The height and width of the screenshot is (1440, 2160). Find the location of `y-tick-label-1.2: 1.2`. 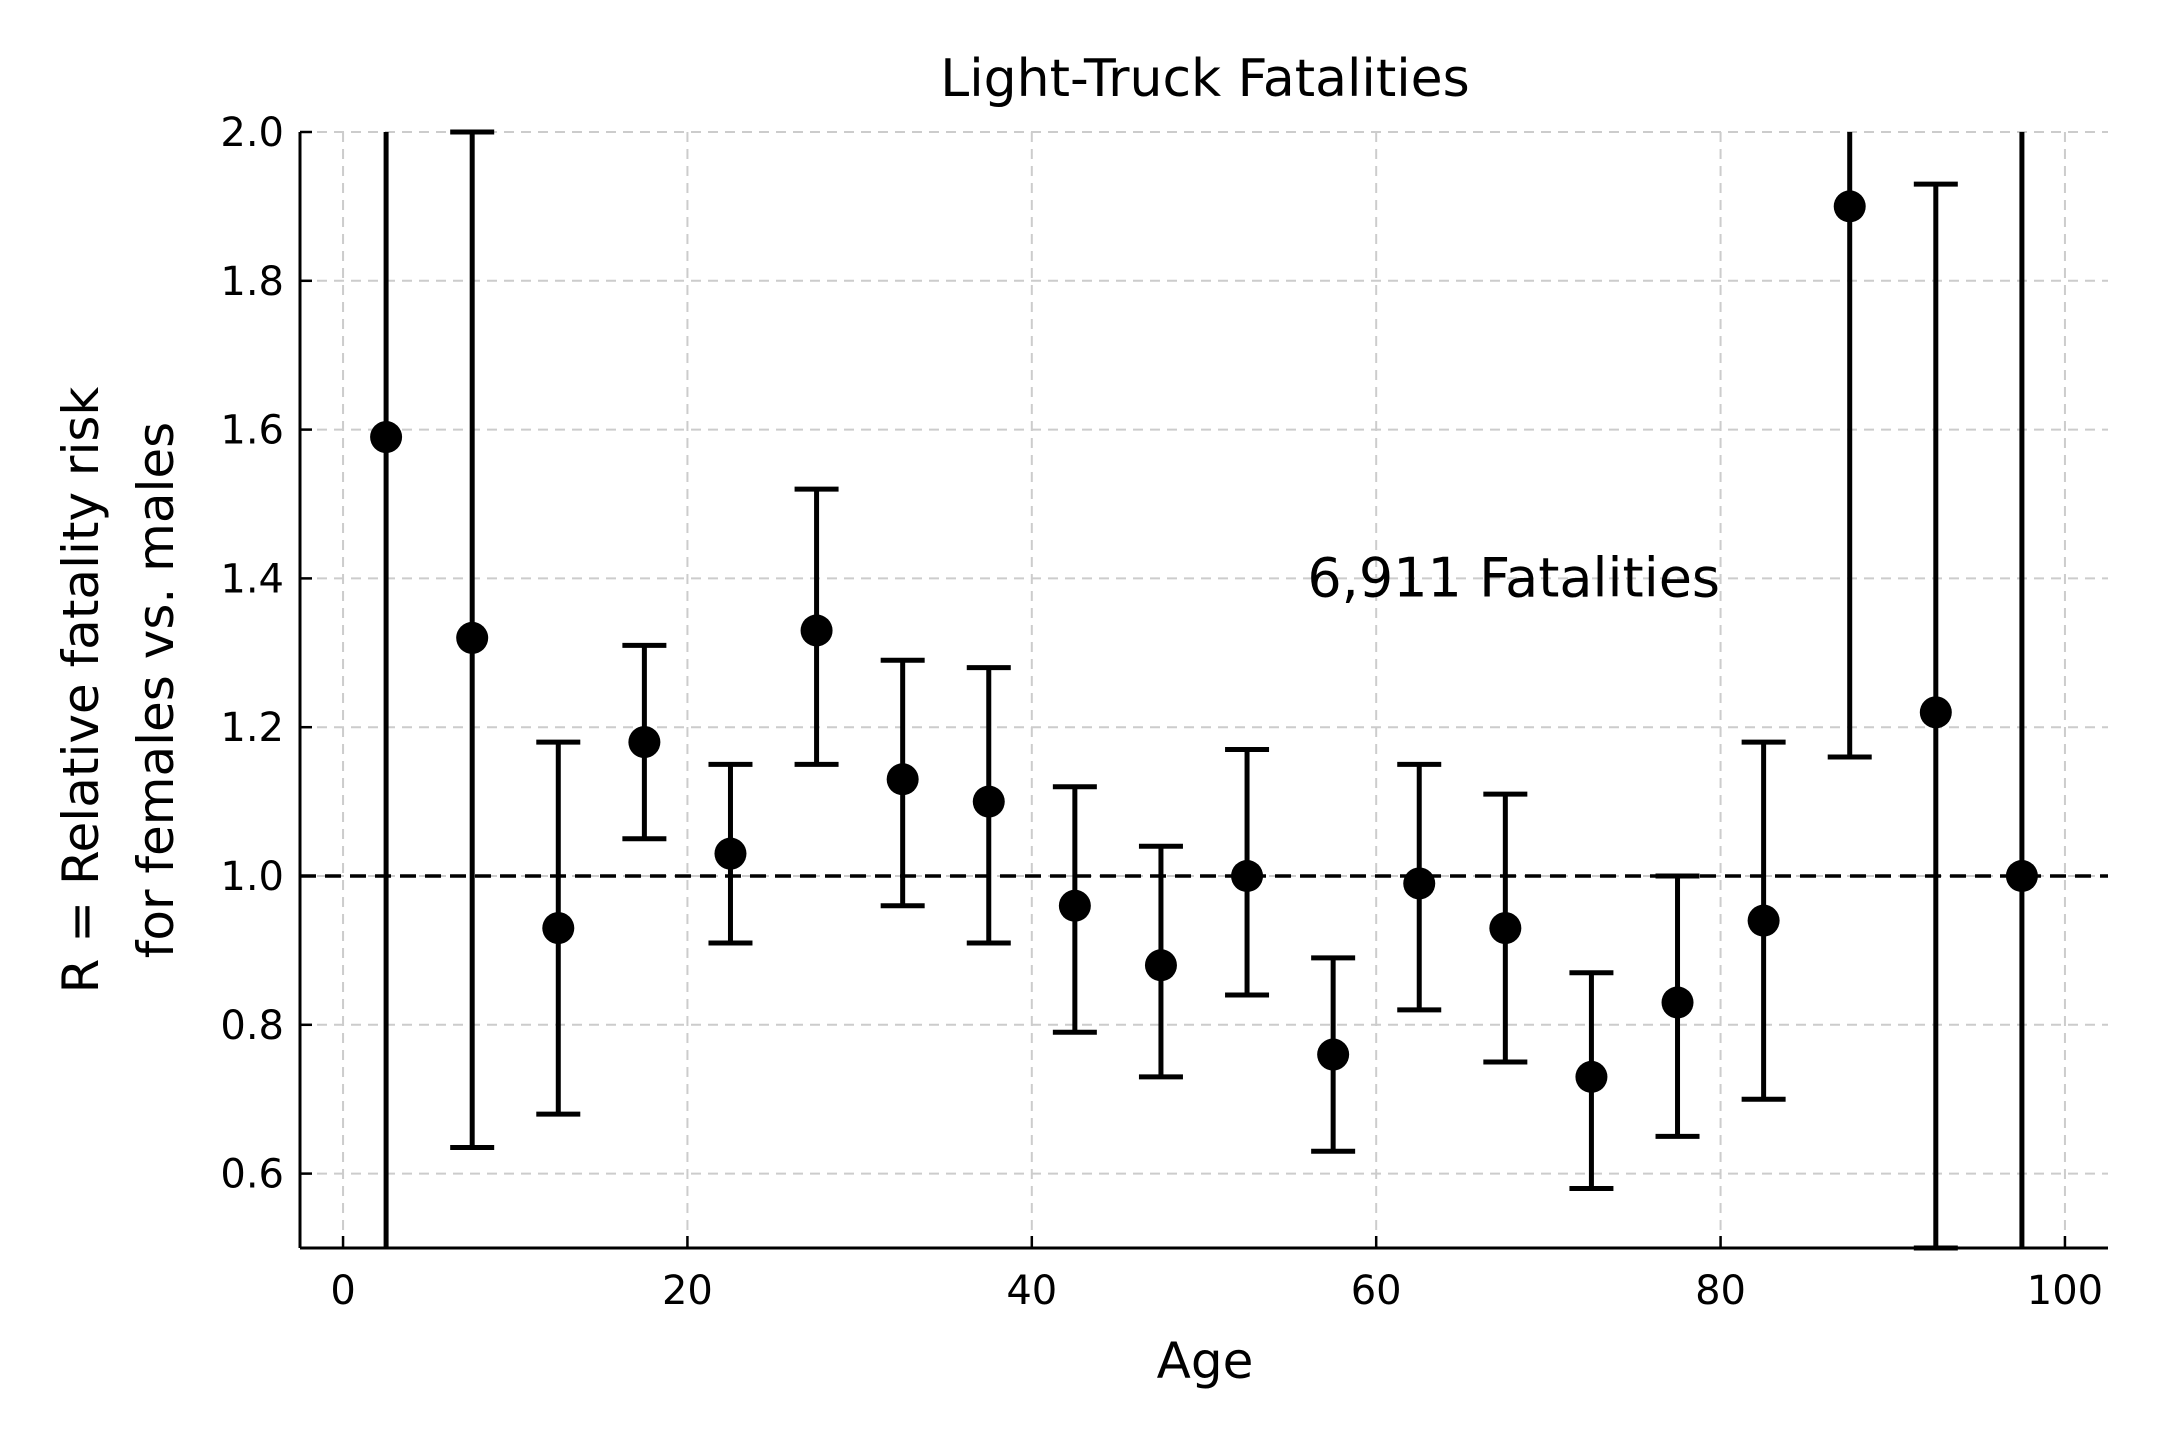

y-tick-label-1.2: 1.2 is located at coordinates (252, 728).